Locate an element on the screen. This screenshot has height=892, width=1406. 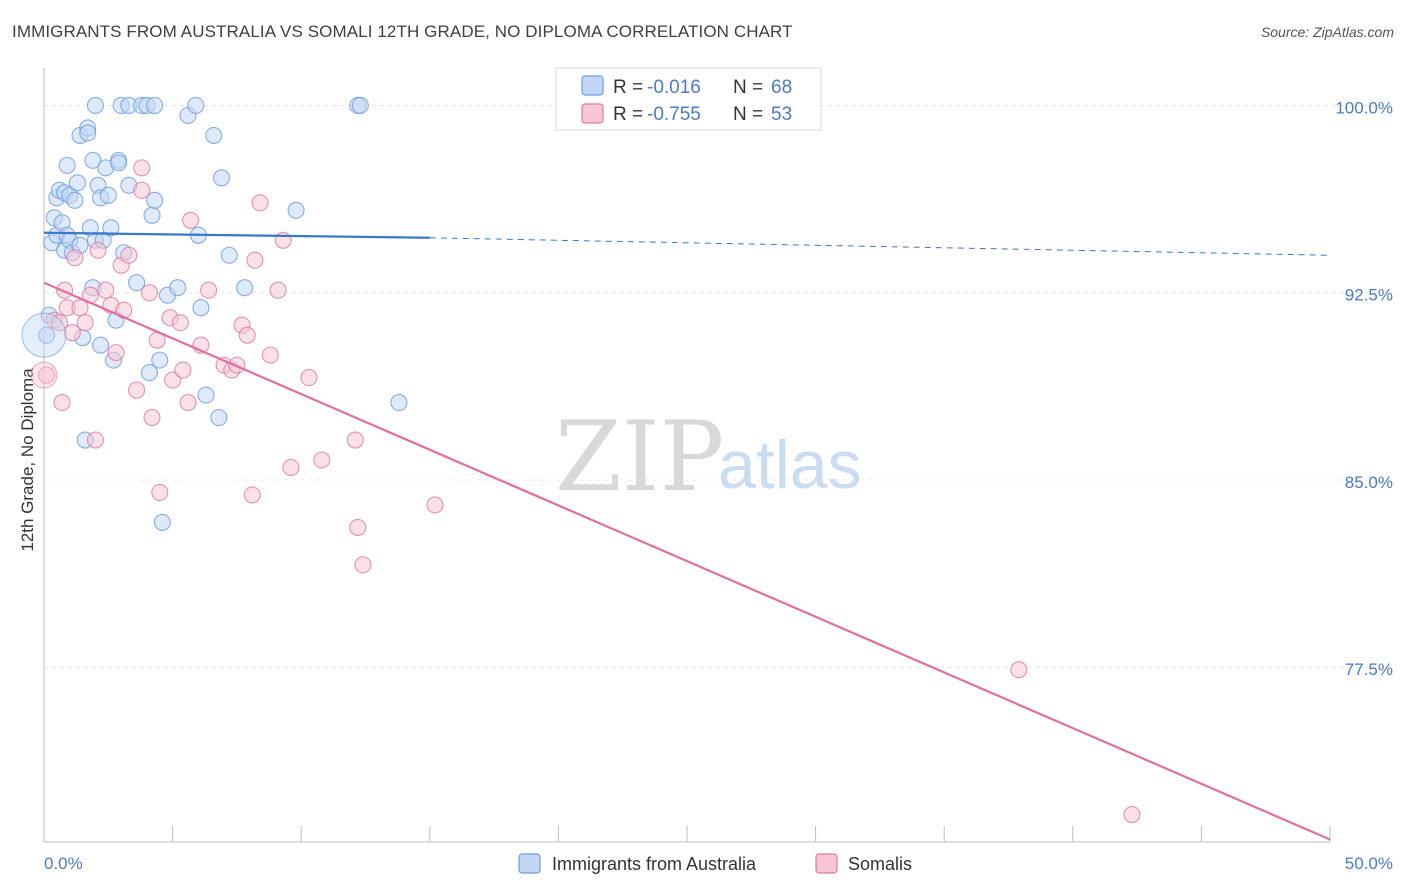
legend-n-label-2: N = is located at coordinates (748, 114).